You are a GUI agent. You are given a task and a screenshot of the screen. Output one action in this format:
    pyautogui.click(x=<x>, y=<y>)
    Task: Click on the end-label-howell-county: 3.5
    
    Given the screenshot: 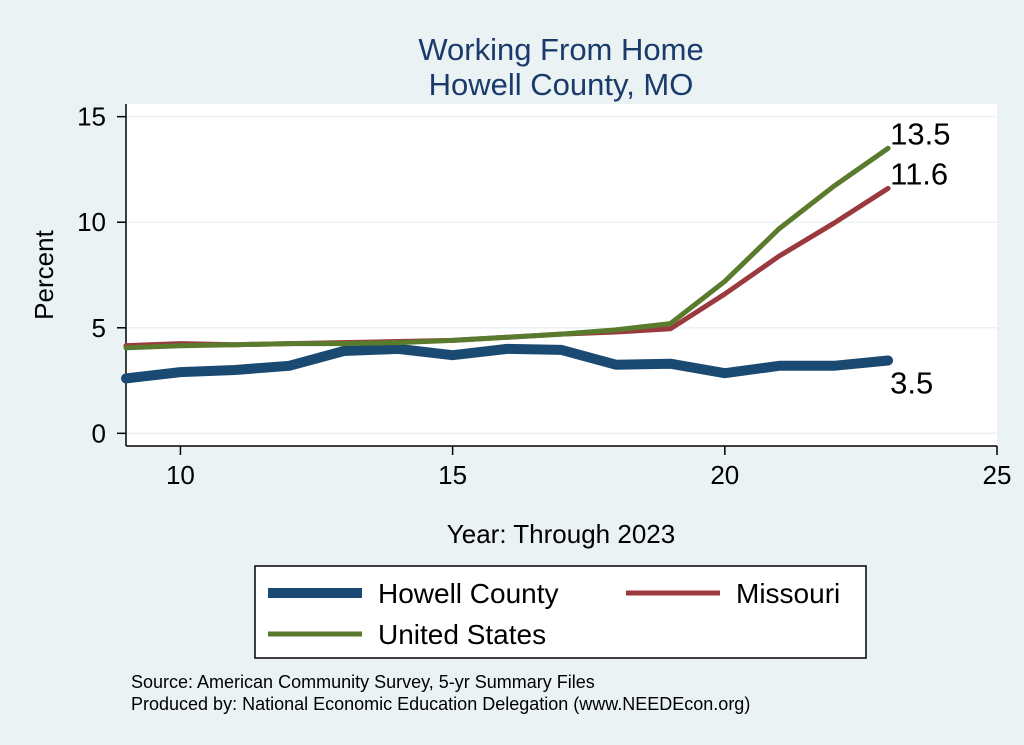 What is the action you would take?
    pyautogui.click(x=911, y=382)
    